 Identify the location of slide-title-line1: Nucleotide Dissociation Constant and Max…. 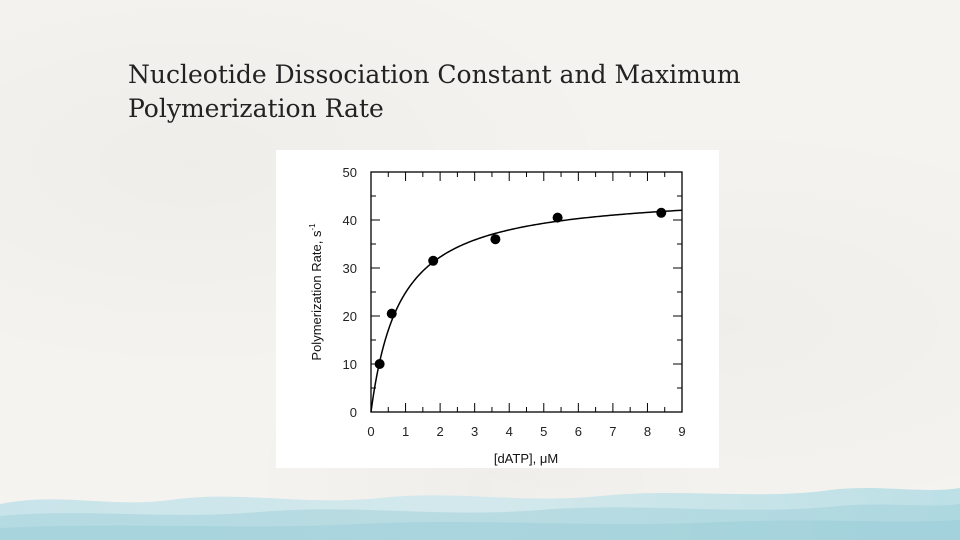
(434, 74).